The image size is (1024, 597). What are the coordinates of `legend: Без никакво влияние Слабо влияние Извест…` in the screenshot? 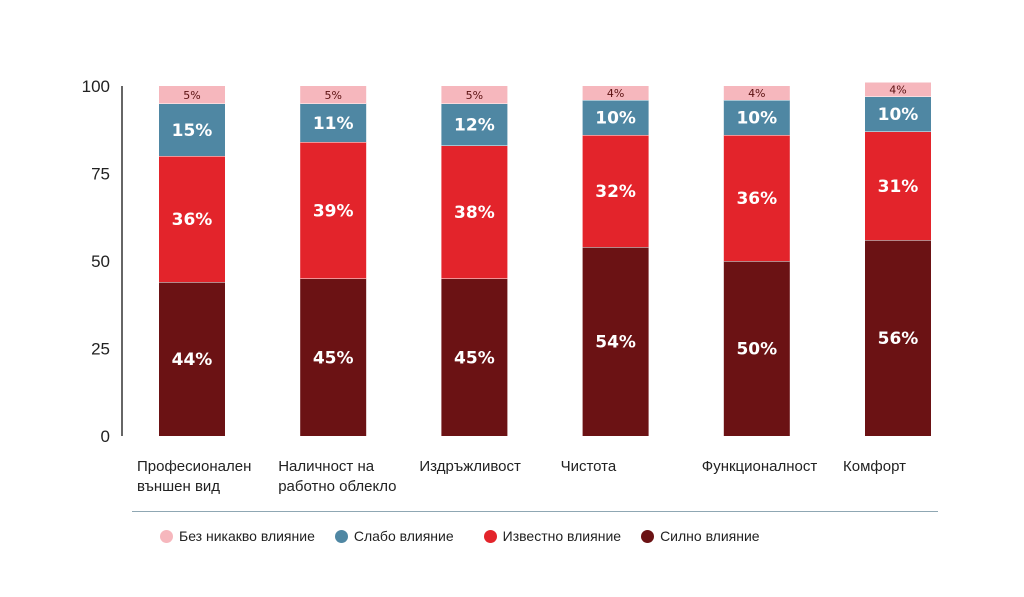 It's located at (470, 536).